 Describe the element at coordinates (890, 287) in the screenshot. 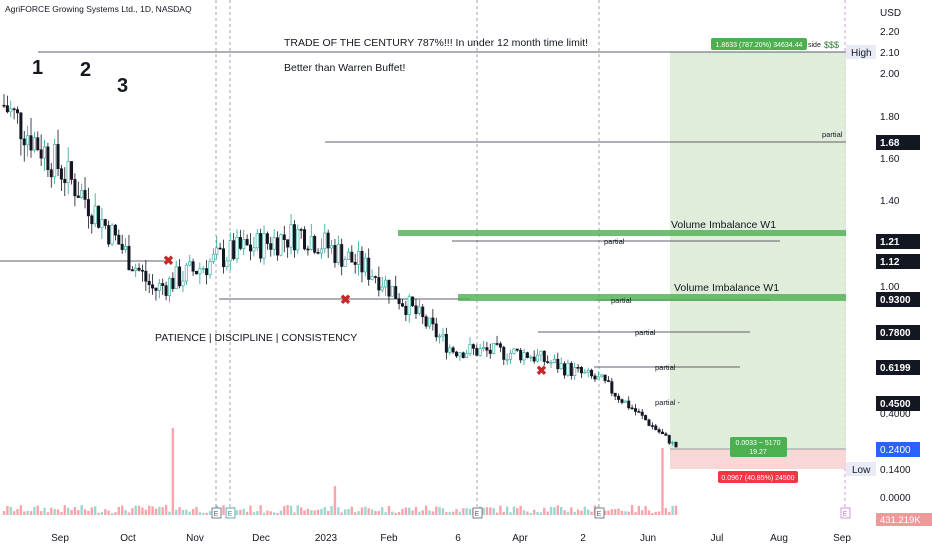

I see `price-tick-label: 1.00` at that location.